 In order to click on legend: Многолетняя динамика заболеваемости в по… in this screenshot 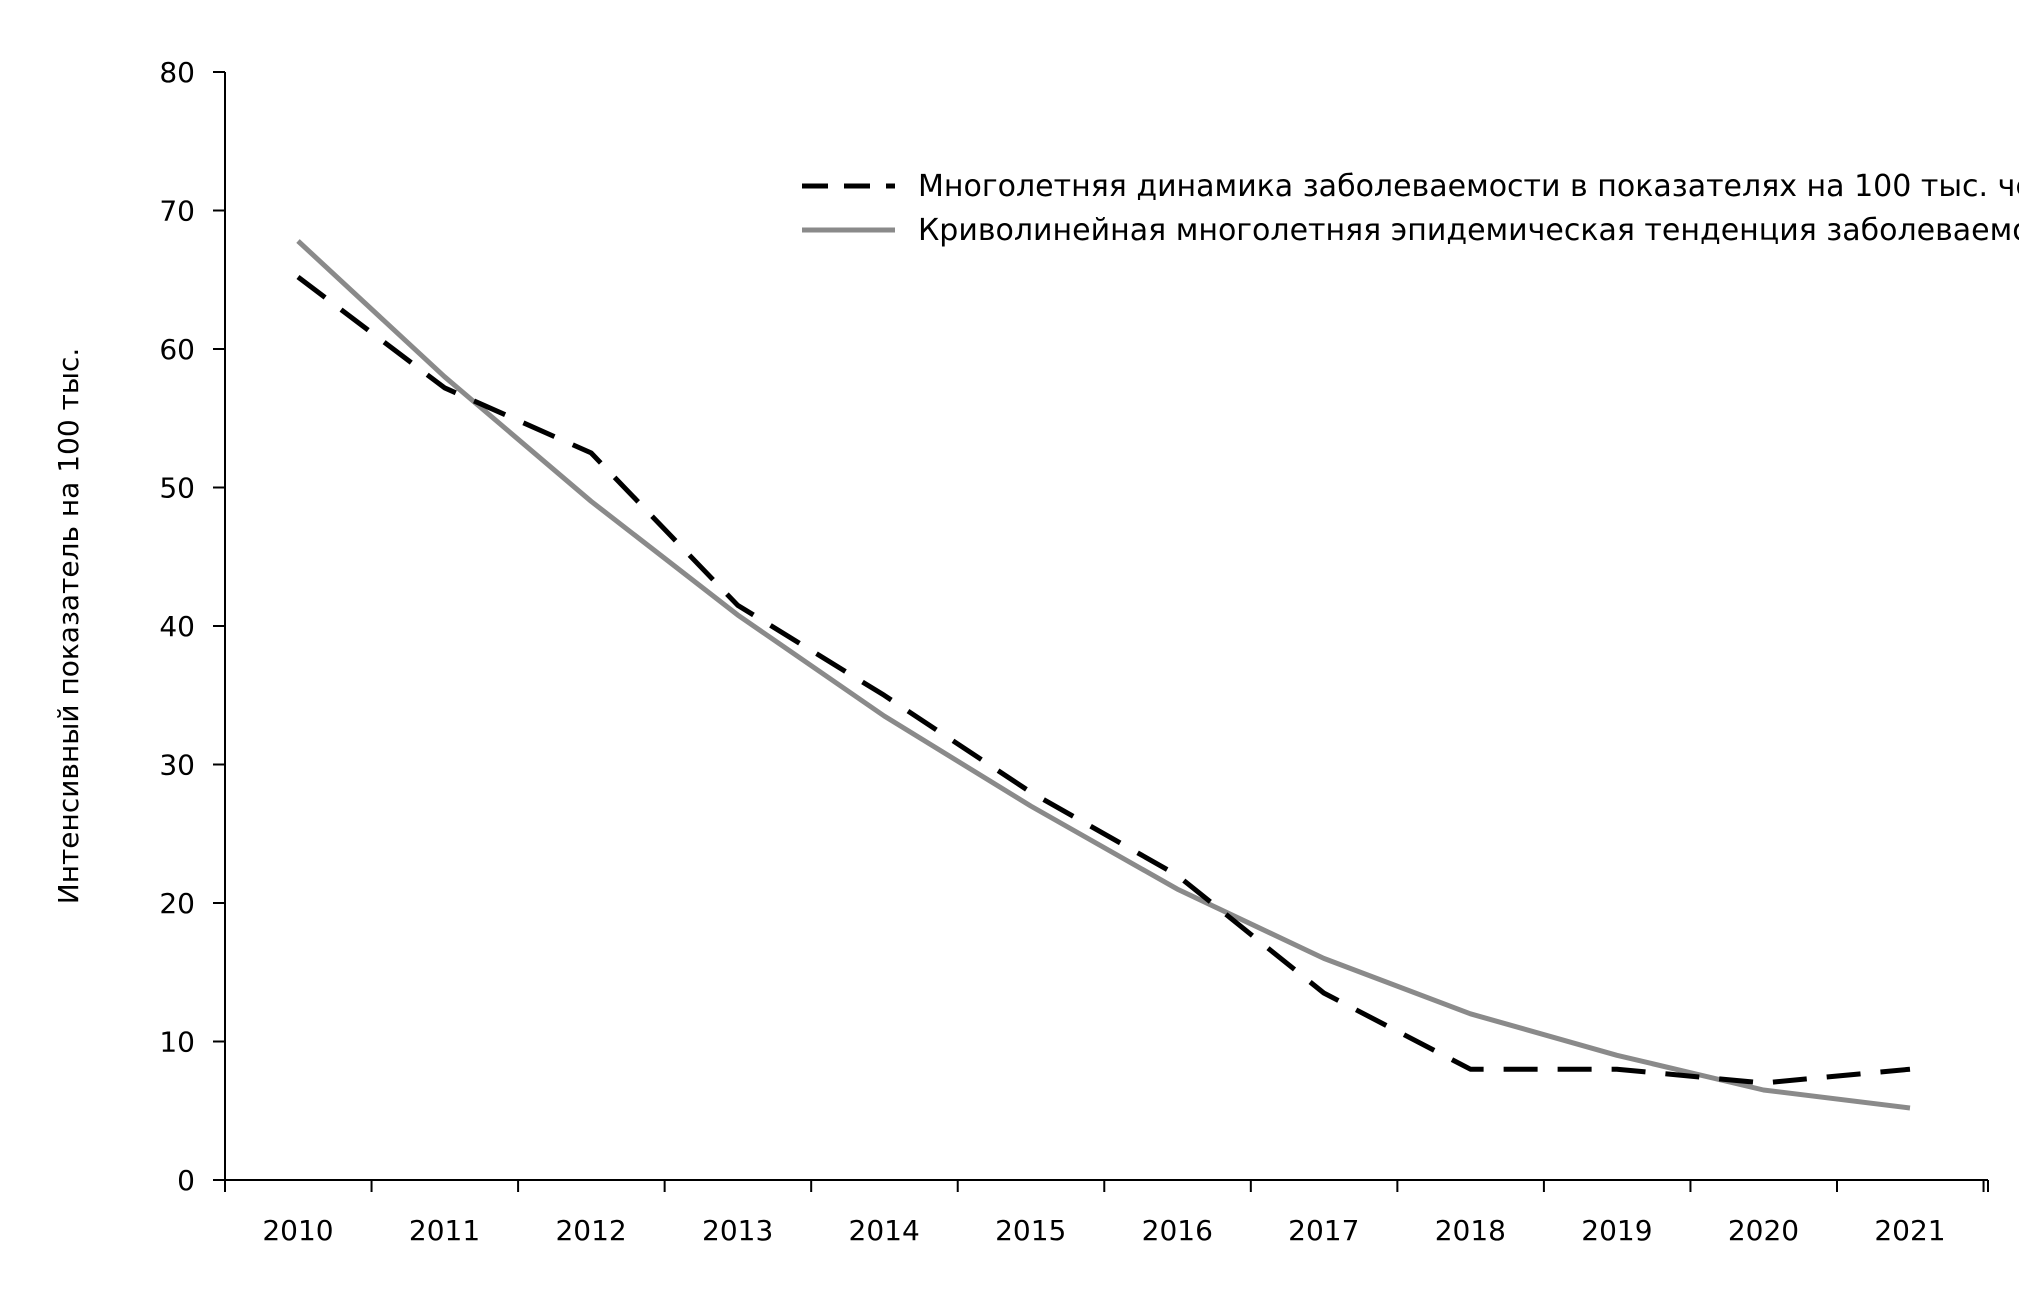, I will do `click(1410, 208)`.